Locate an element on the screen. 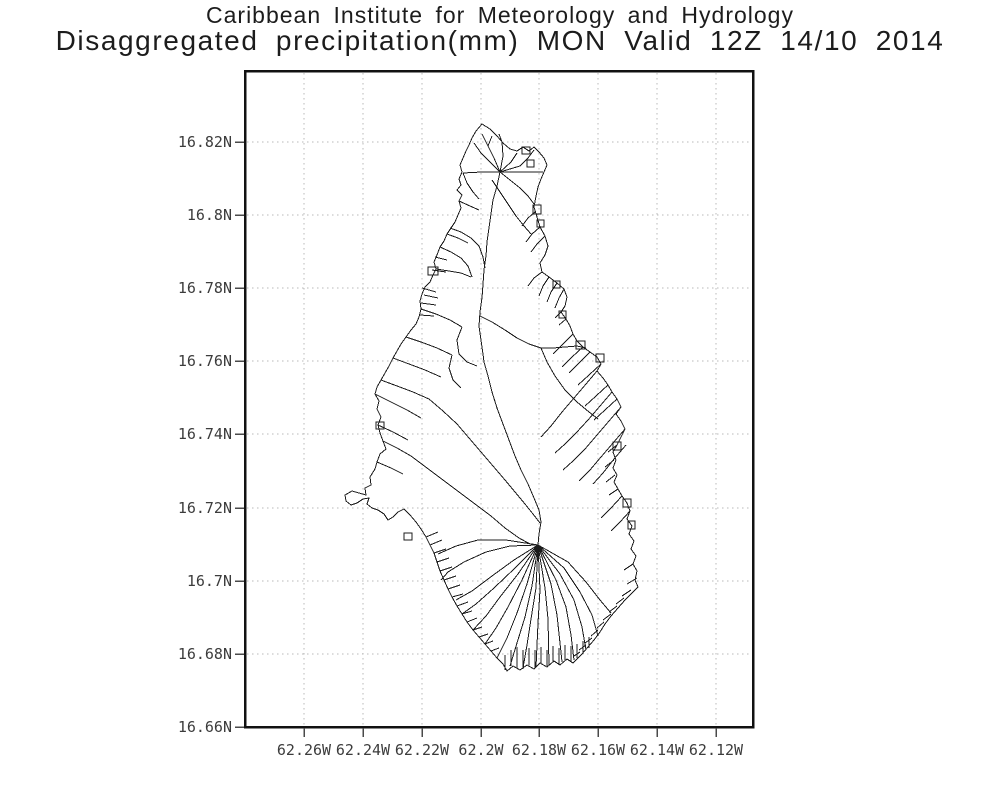 The height and width of the screenshot is (800, 1000). x-axis-label: 62.18W is located at coordinates (539, 750).